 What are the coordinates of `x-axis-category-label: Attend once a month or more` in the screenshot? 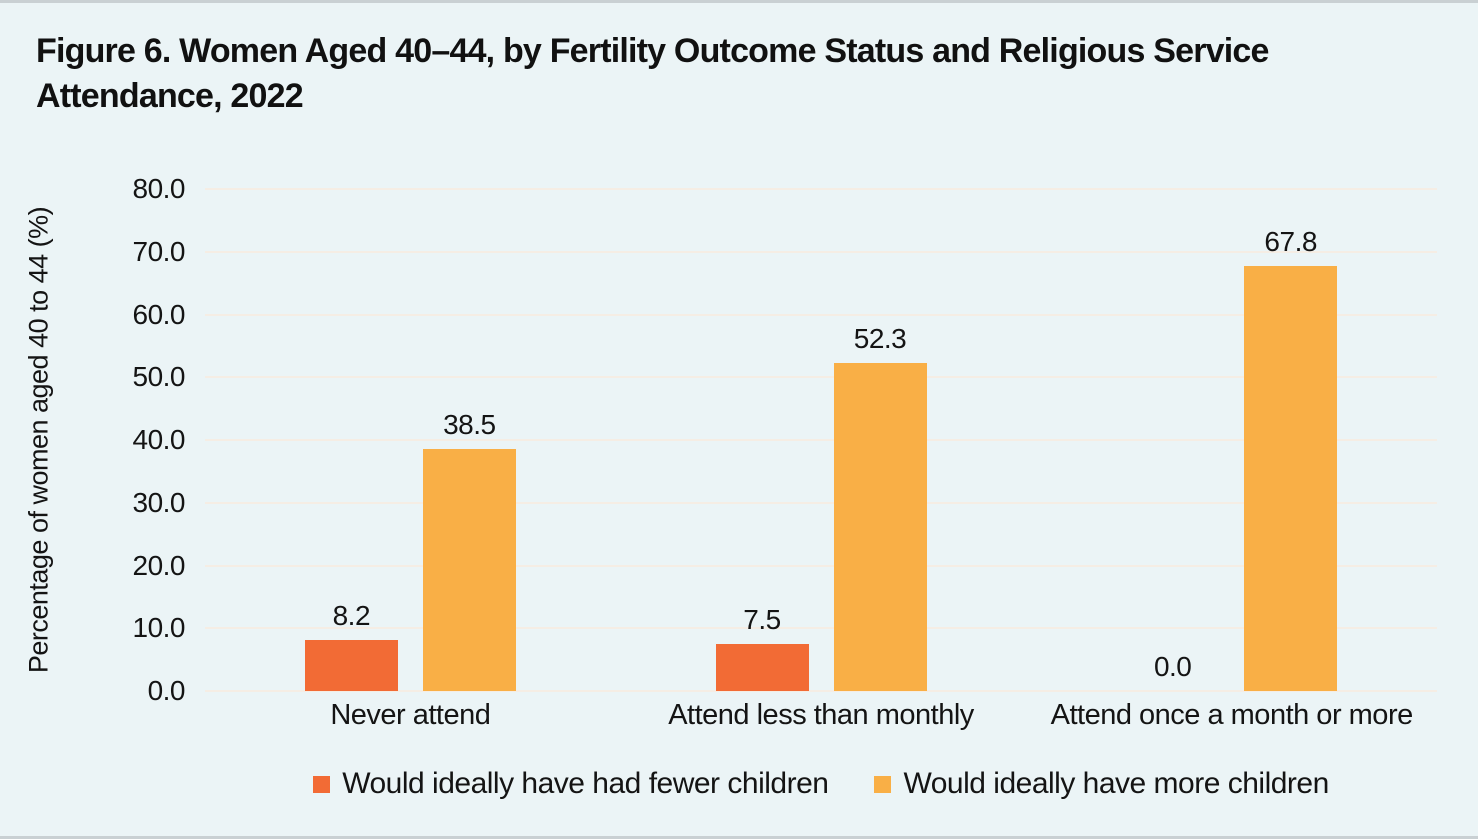 It's located at (1232, 715).